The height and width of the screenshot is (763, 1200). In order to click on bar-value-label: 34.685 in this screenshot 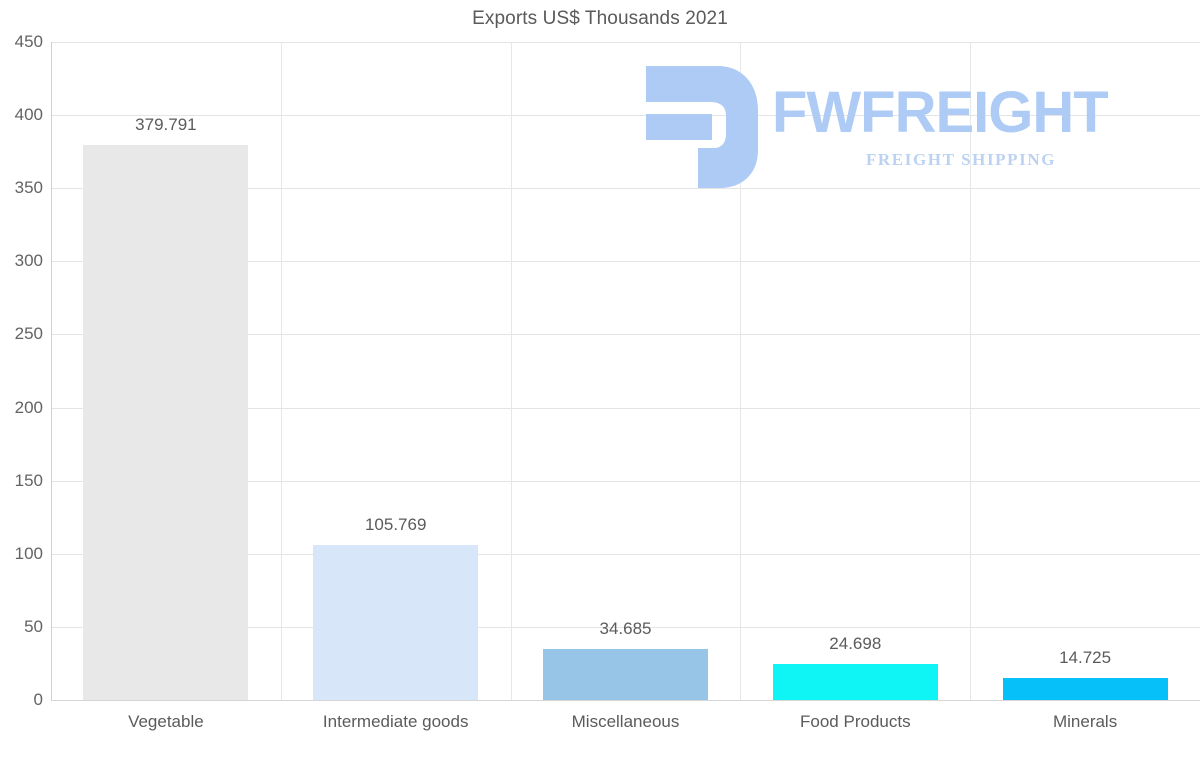, I will do `click(625, 629)`.